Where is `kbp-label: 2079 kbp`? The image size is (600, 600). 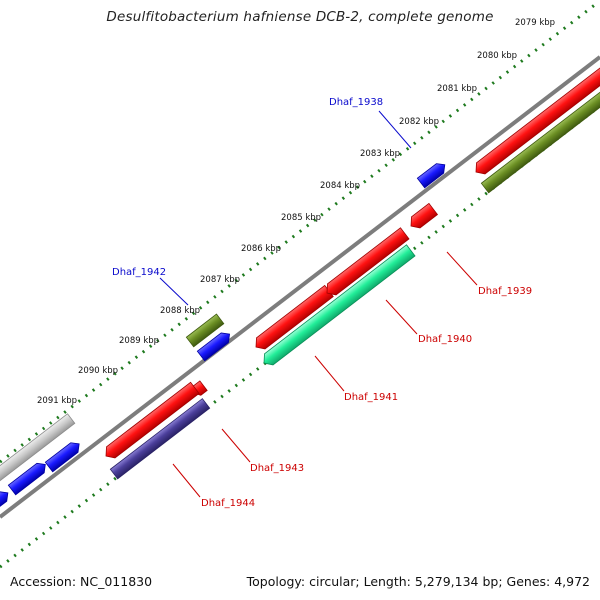 kbp-label: 2079 kbp is located at coordinates (535, 23).